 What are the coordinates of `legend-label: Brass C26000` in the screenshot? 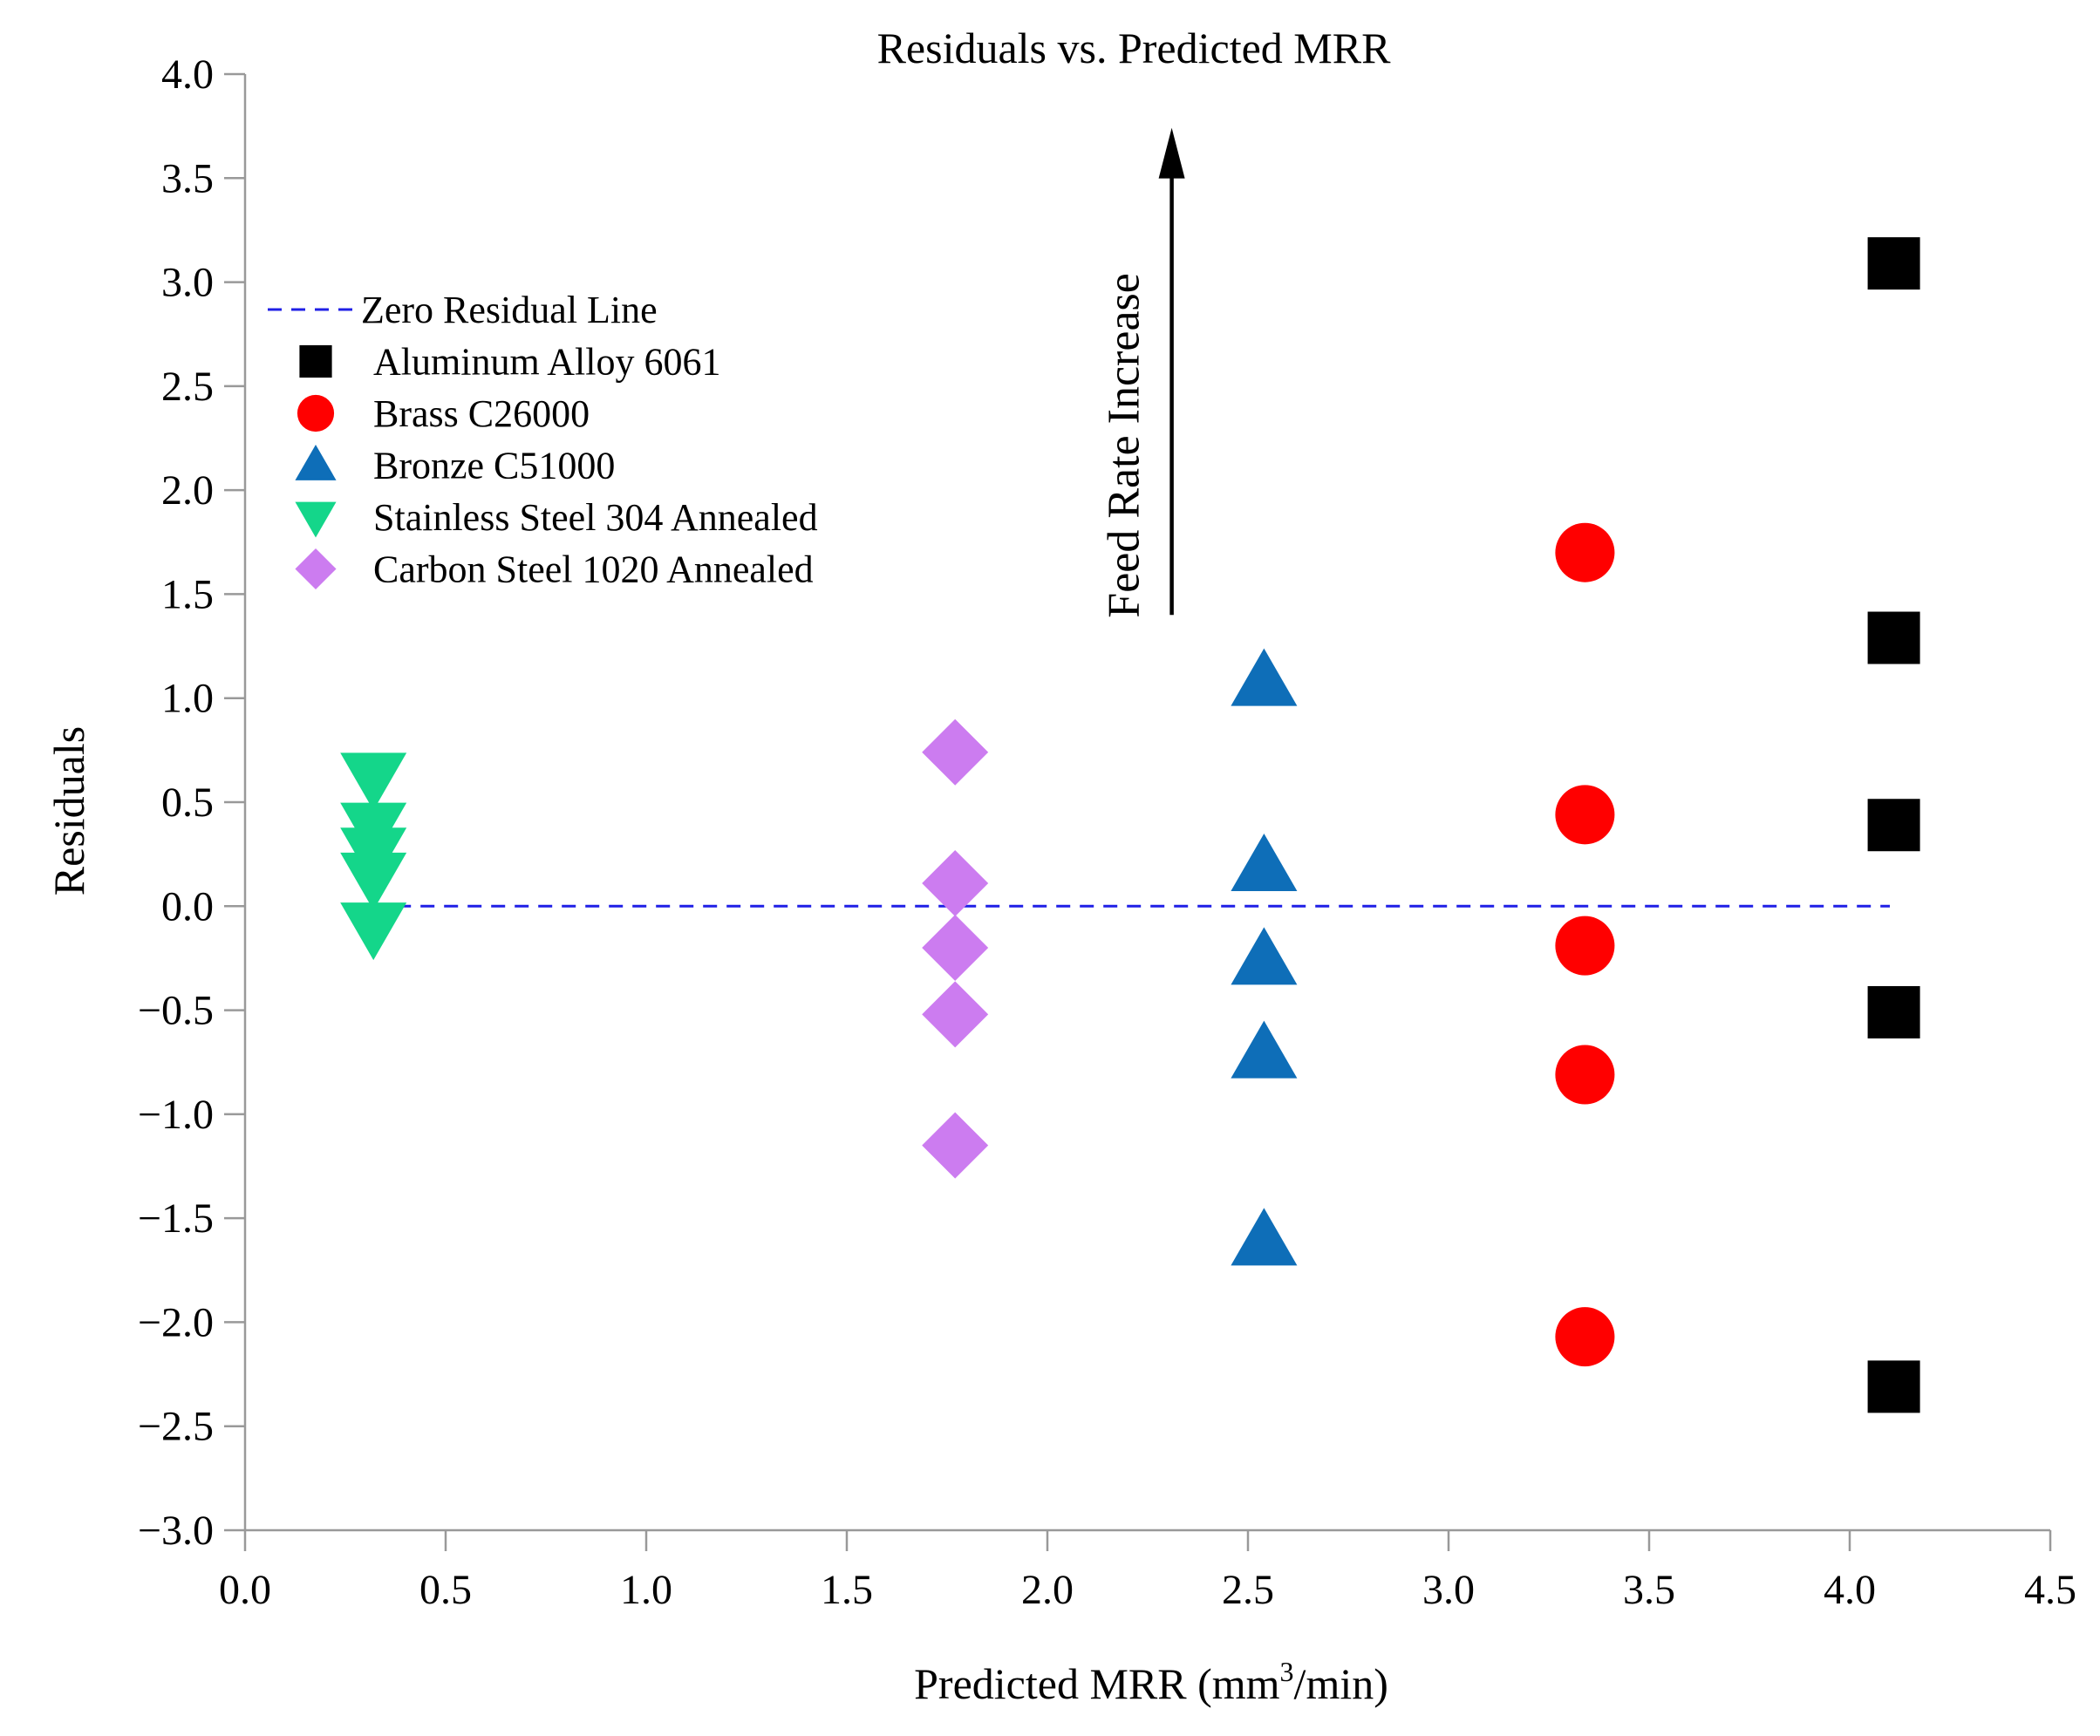 It's located at (481, 413).